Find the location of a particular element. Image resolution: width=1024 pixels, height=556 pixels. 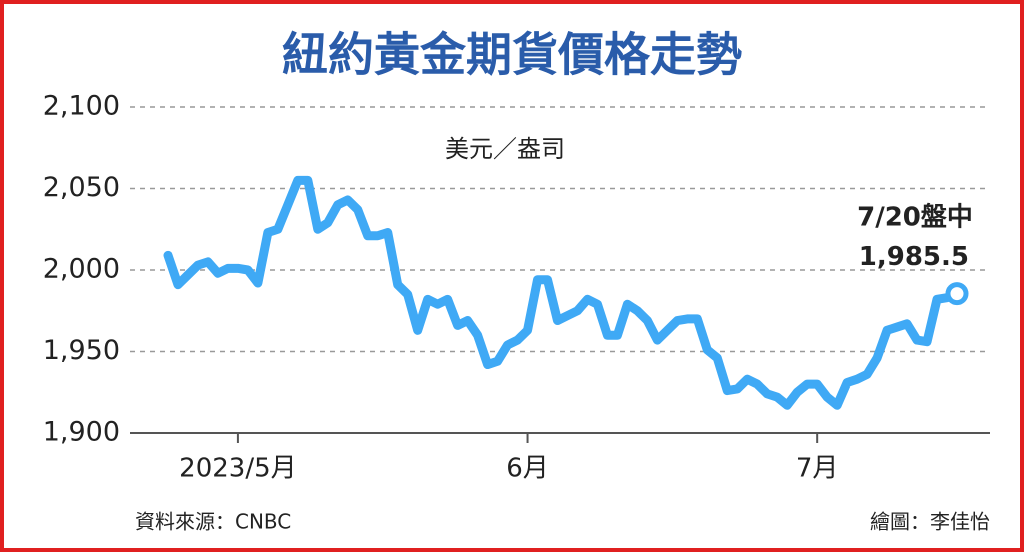

y-tick-label: 1,950 is located at coordinates (81, 350).